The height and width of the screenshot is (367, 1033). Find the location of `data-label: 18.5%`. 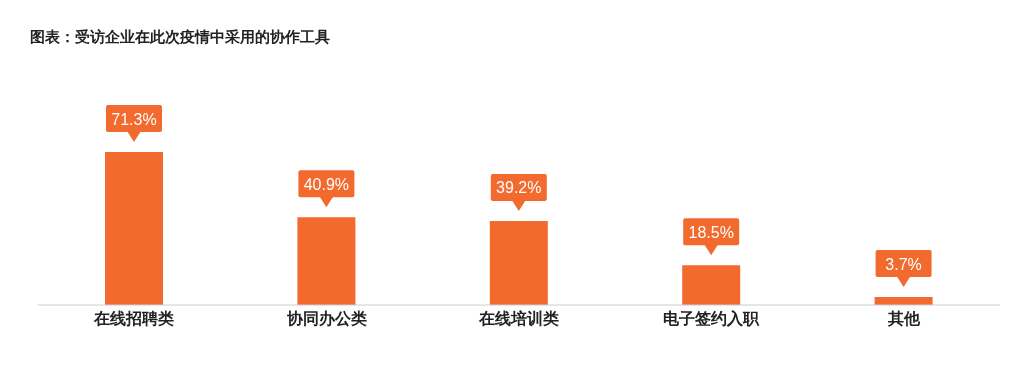

data-label: 18.5% is located at coordinates (711, 232).